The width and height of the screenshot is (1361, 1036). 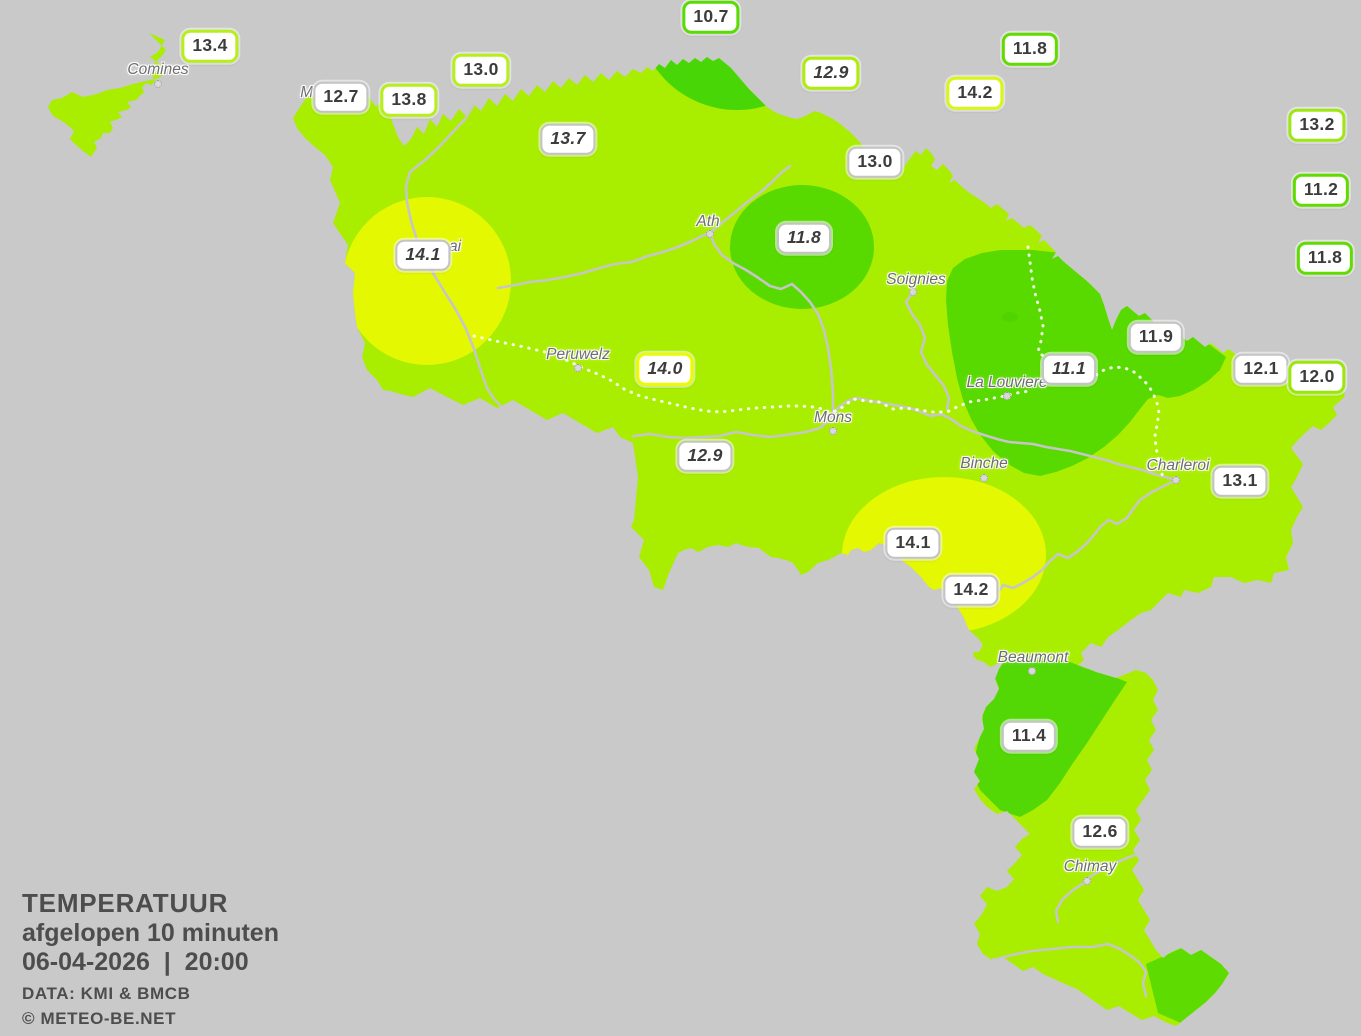 What do you see at coordinates (108, 95) in the screenshot?
I see `province-exclave-comines-shape` at bounding box center [108, 95].